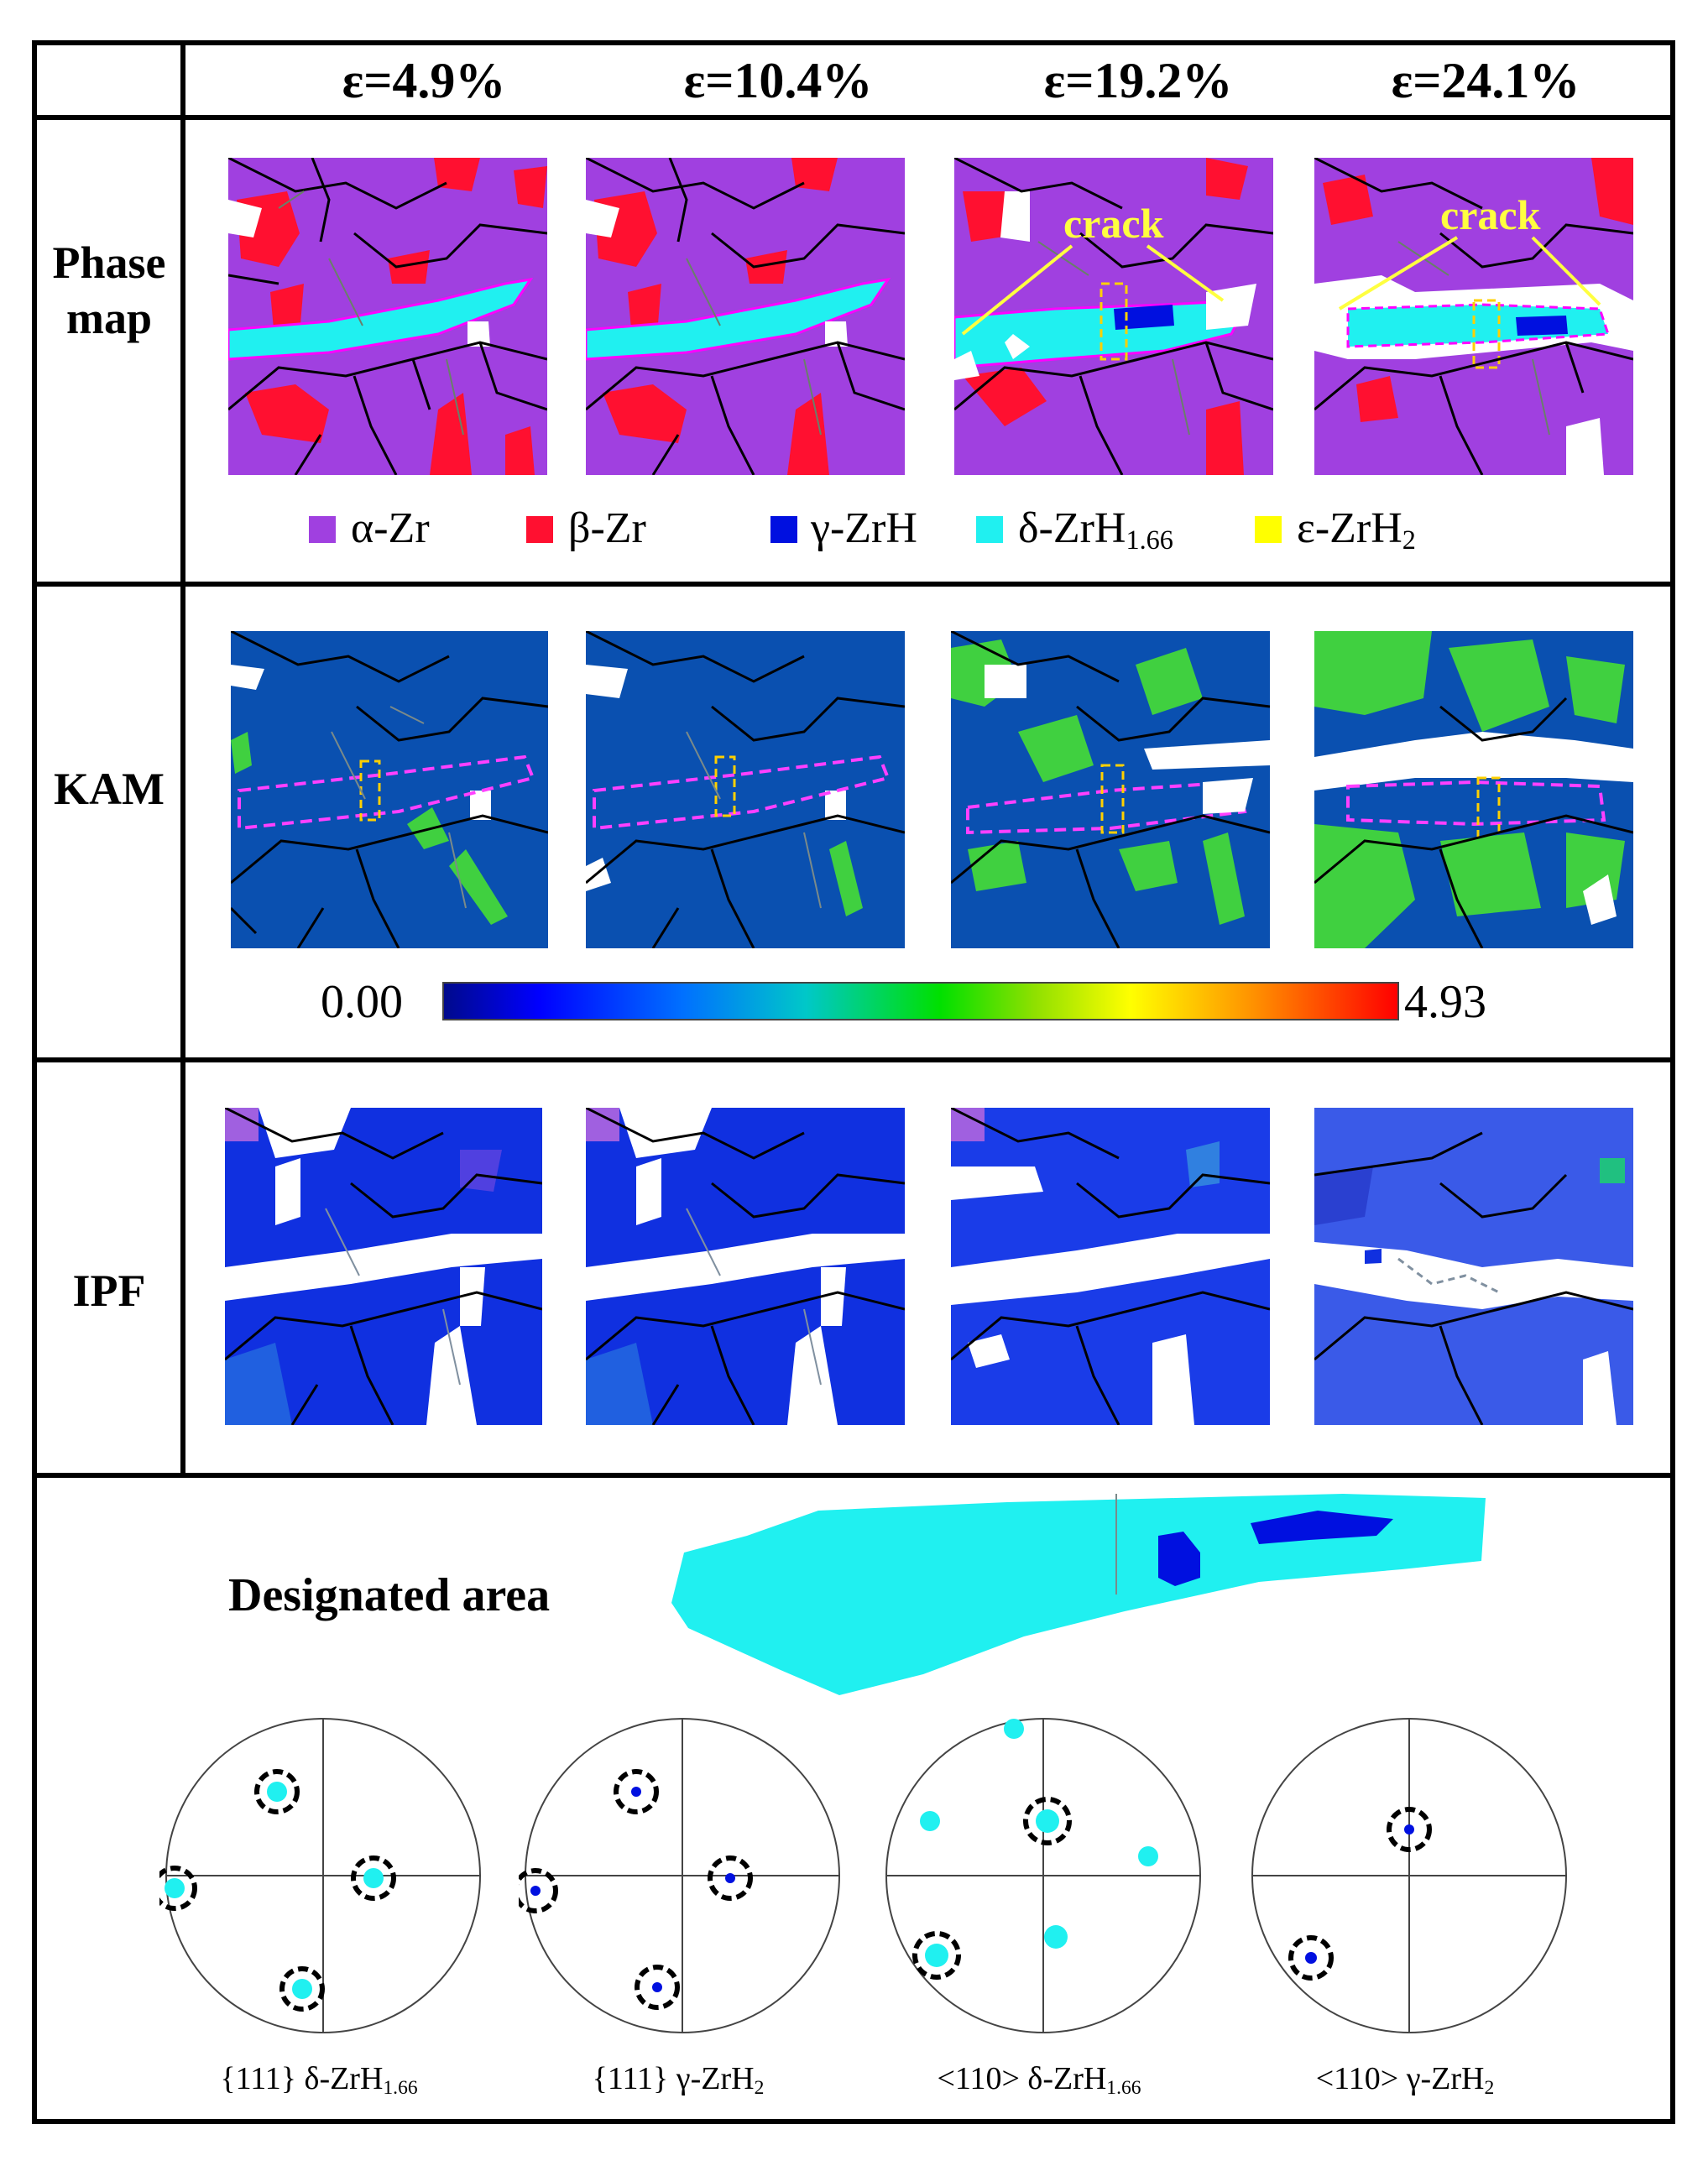  Describe the element at coordinates (322, 530) in the screenshot. I see `legend-swatch-alpha` at that location.